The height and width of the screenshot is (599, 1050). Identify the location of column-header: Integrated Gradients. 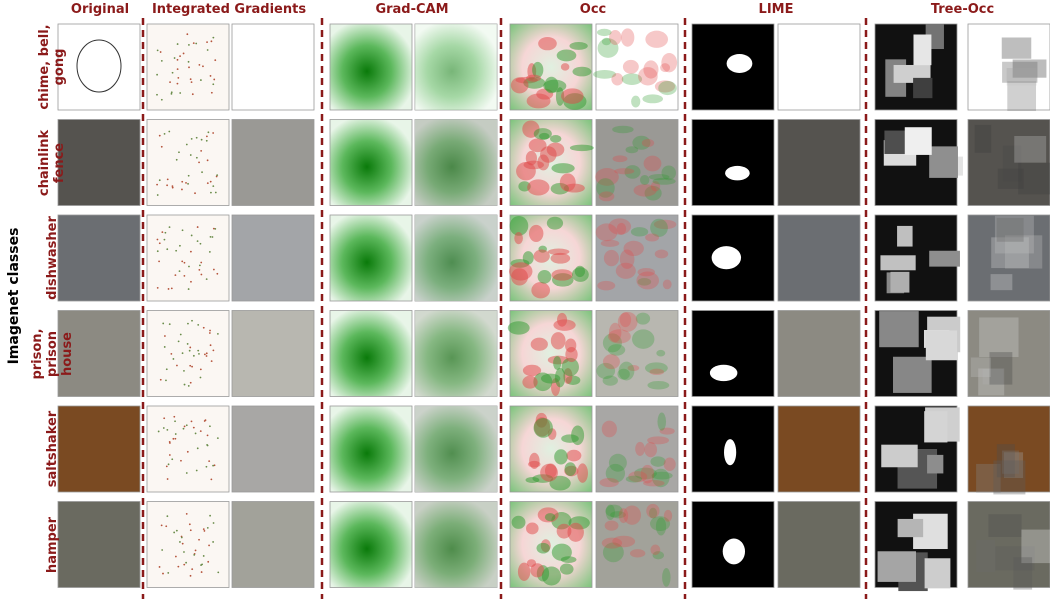
(229, 9).